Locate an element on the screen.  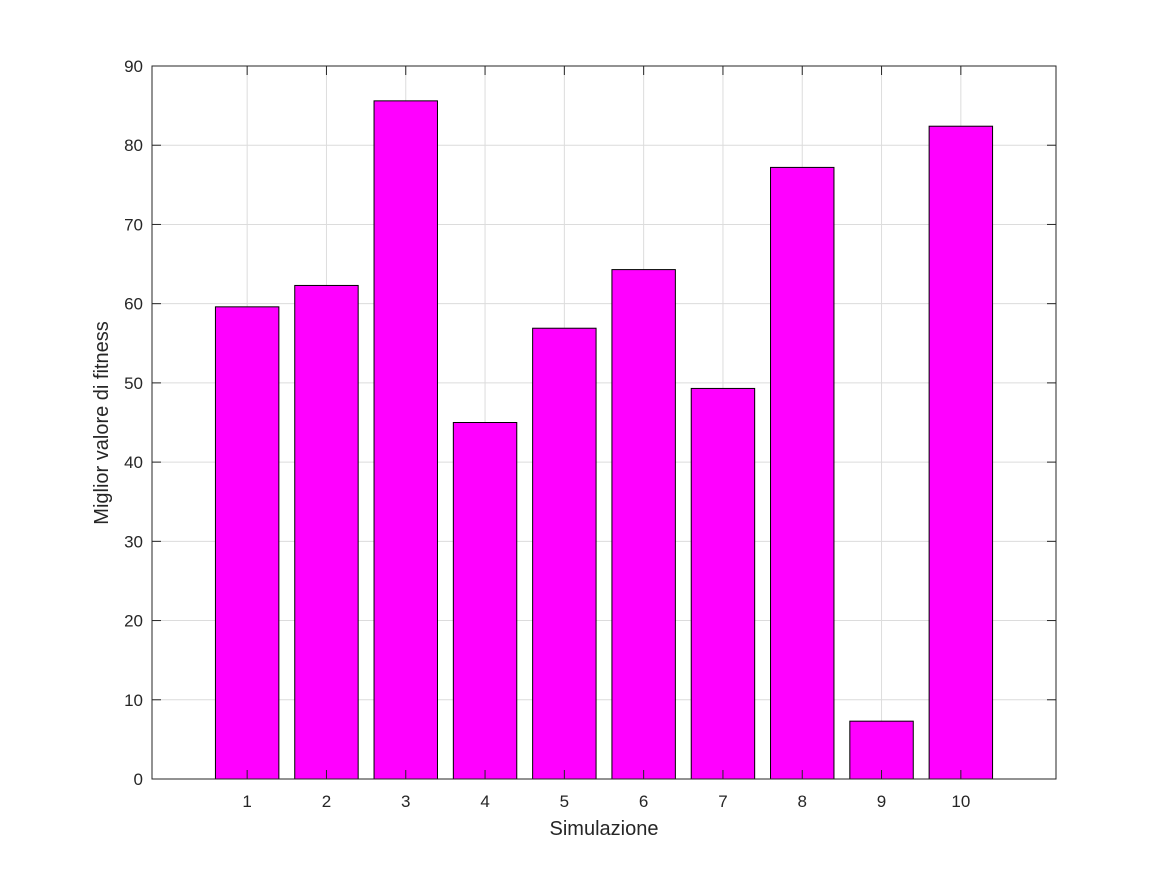
y-tick-label: 10 is located at coordinates (133, 700).